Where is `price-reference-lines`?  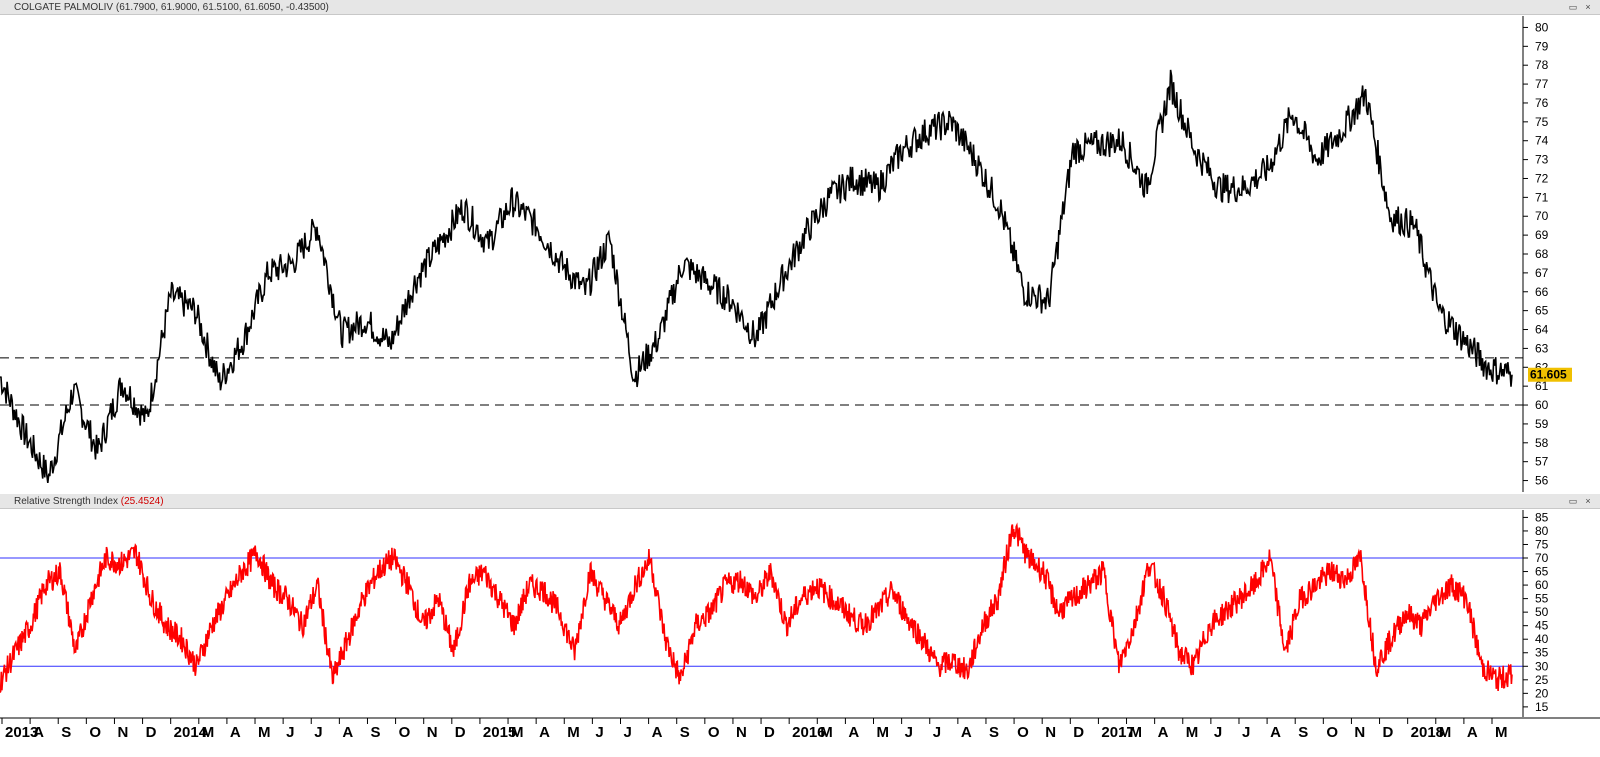
price-reference-lines is located at coordinates (761, 381).